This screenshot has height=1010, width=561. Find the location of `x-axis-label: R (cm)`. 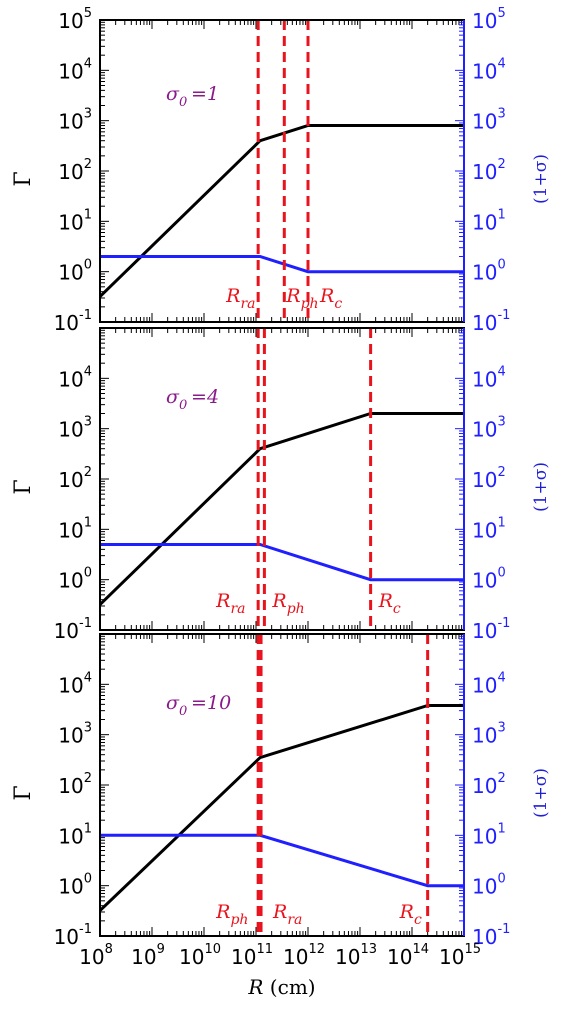

x-axis-label: R (cm) is located at coordinates (281, 987).